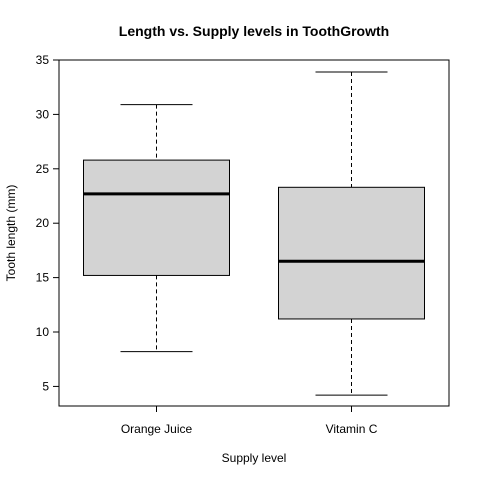 The width and height of the screenshot is (480, 480). What do you see at coordinates (249, 421) in the screenshot?
I see `x-axis: Orange Juice Vitamin C` at bounding box center [249, 421].